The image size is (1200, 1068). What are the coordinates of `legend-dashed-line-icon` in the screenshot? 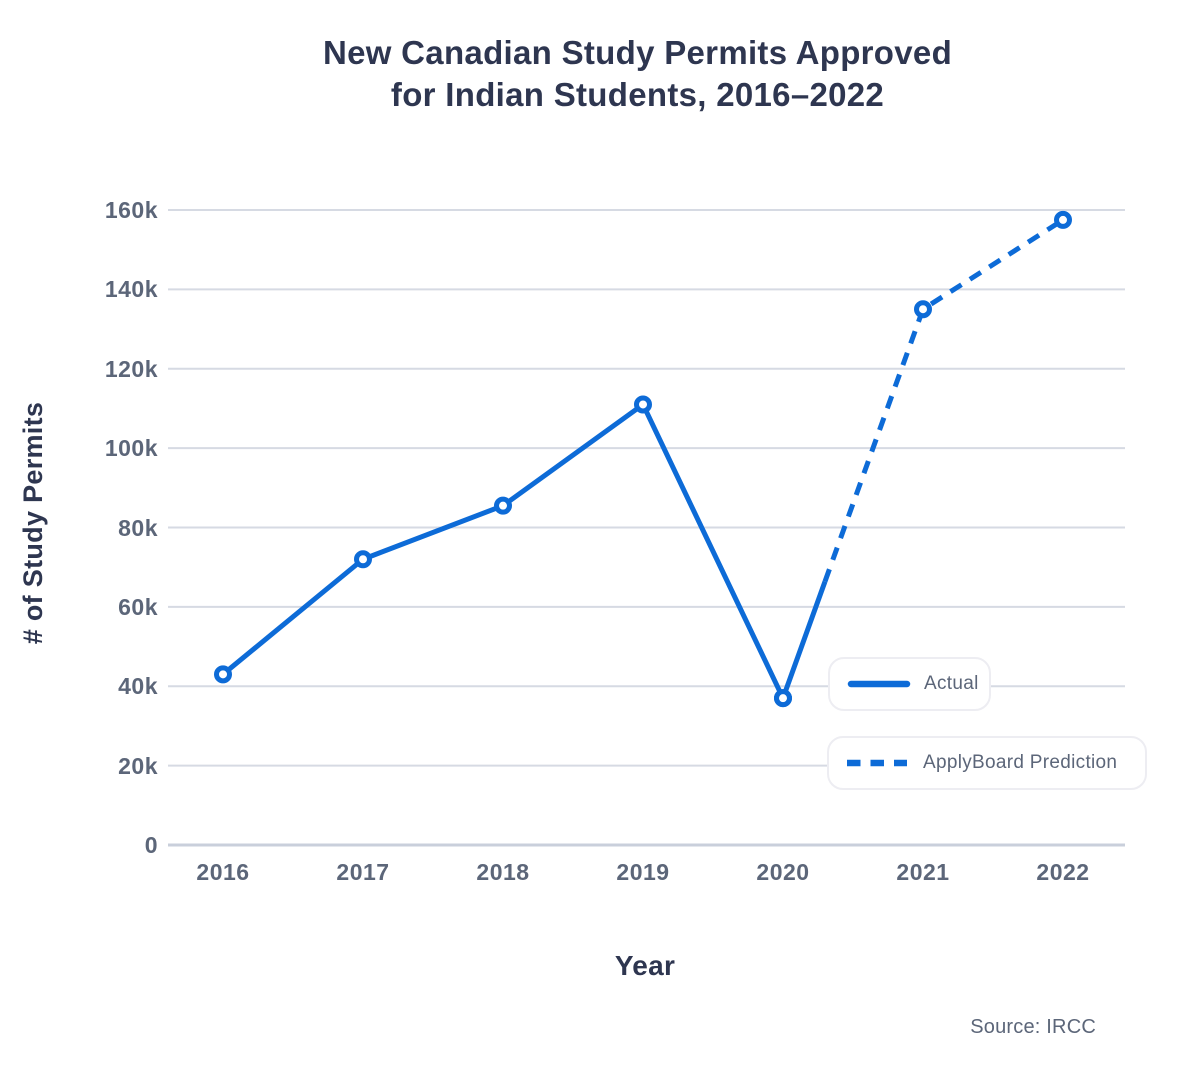 It's located at (877, 763).